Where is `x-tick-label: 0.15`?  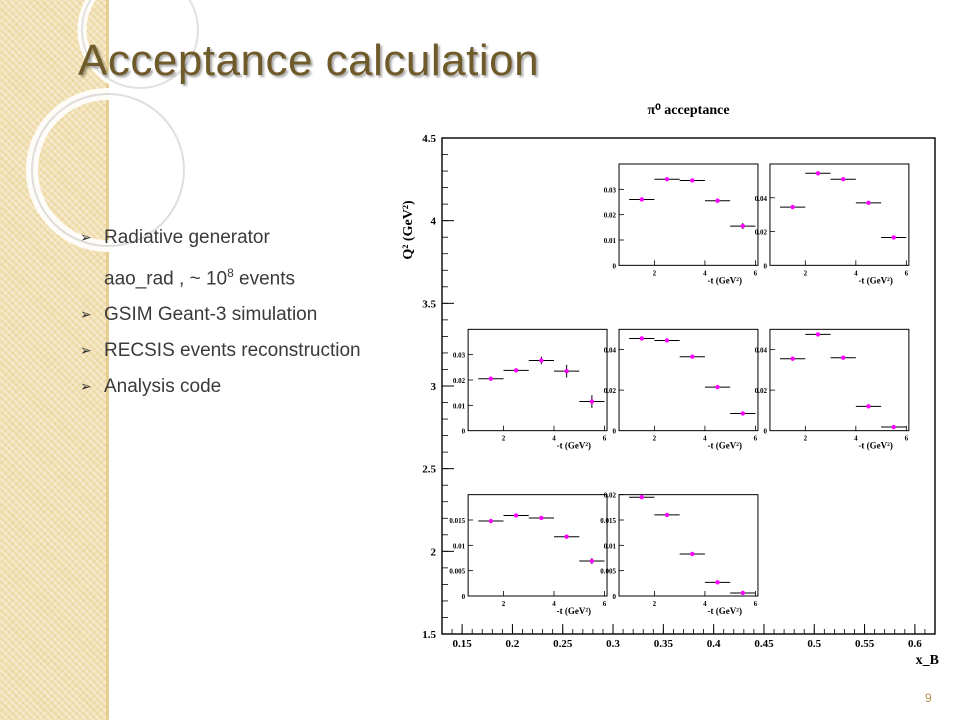
x-tick-label: 0.15 is located at coordinates (462, 644).